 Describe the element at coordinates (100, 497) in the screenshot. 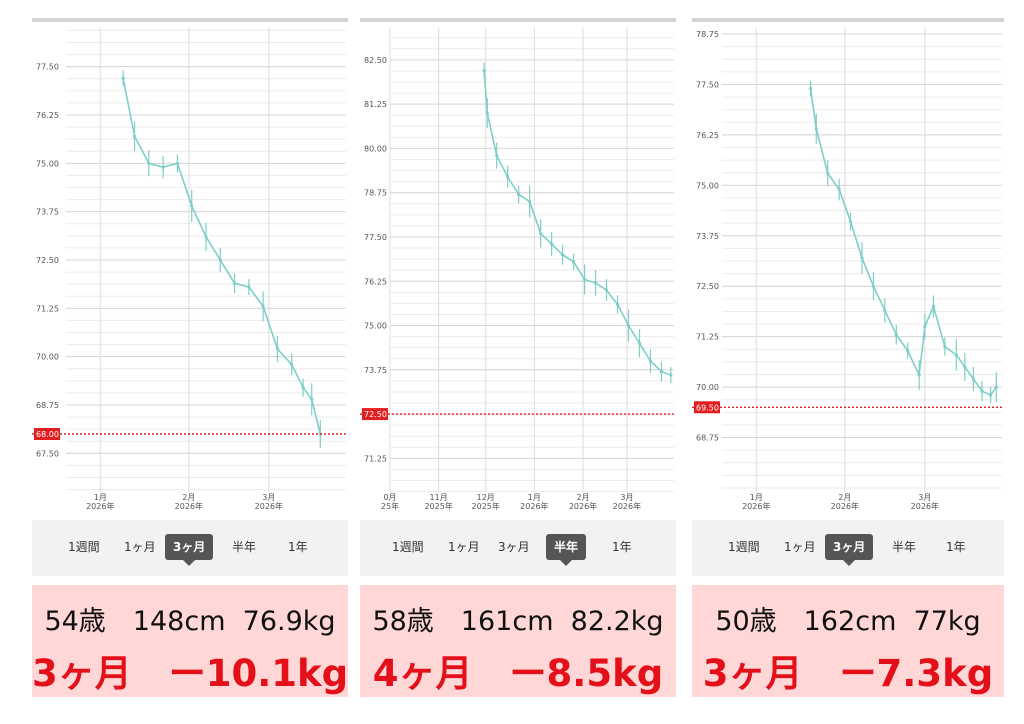

I see `x-tick-label: 1月` at that location.